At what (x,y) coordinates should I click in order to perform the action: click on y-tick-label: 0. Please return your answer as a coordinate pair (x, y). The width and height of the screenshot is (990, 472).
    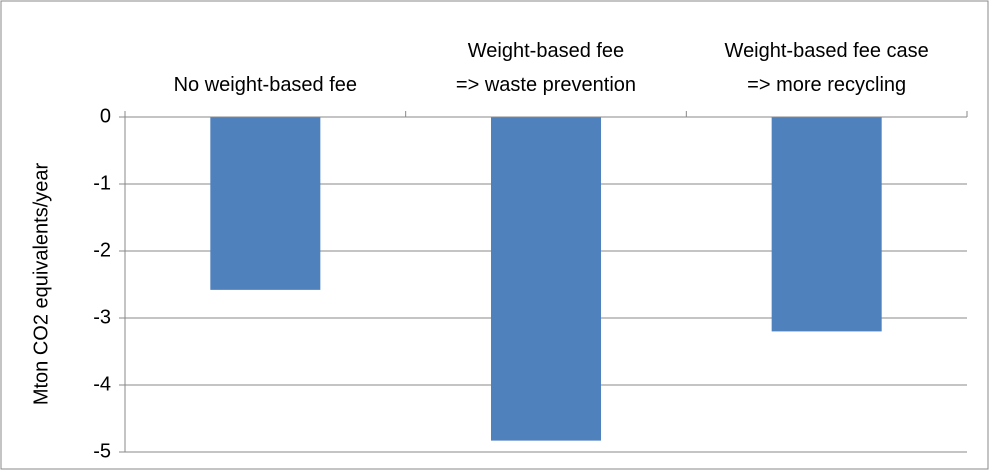
    Looking at the image, I should click on (105, 116).